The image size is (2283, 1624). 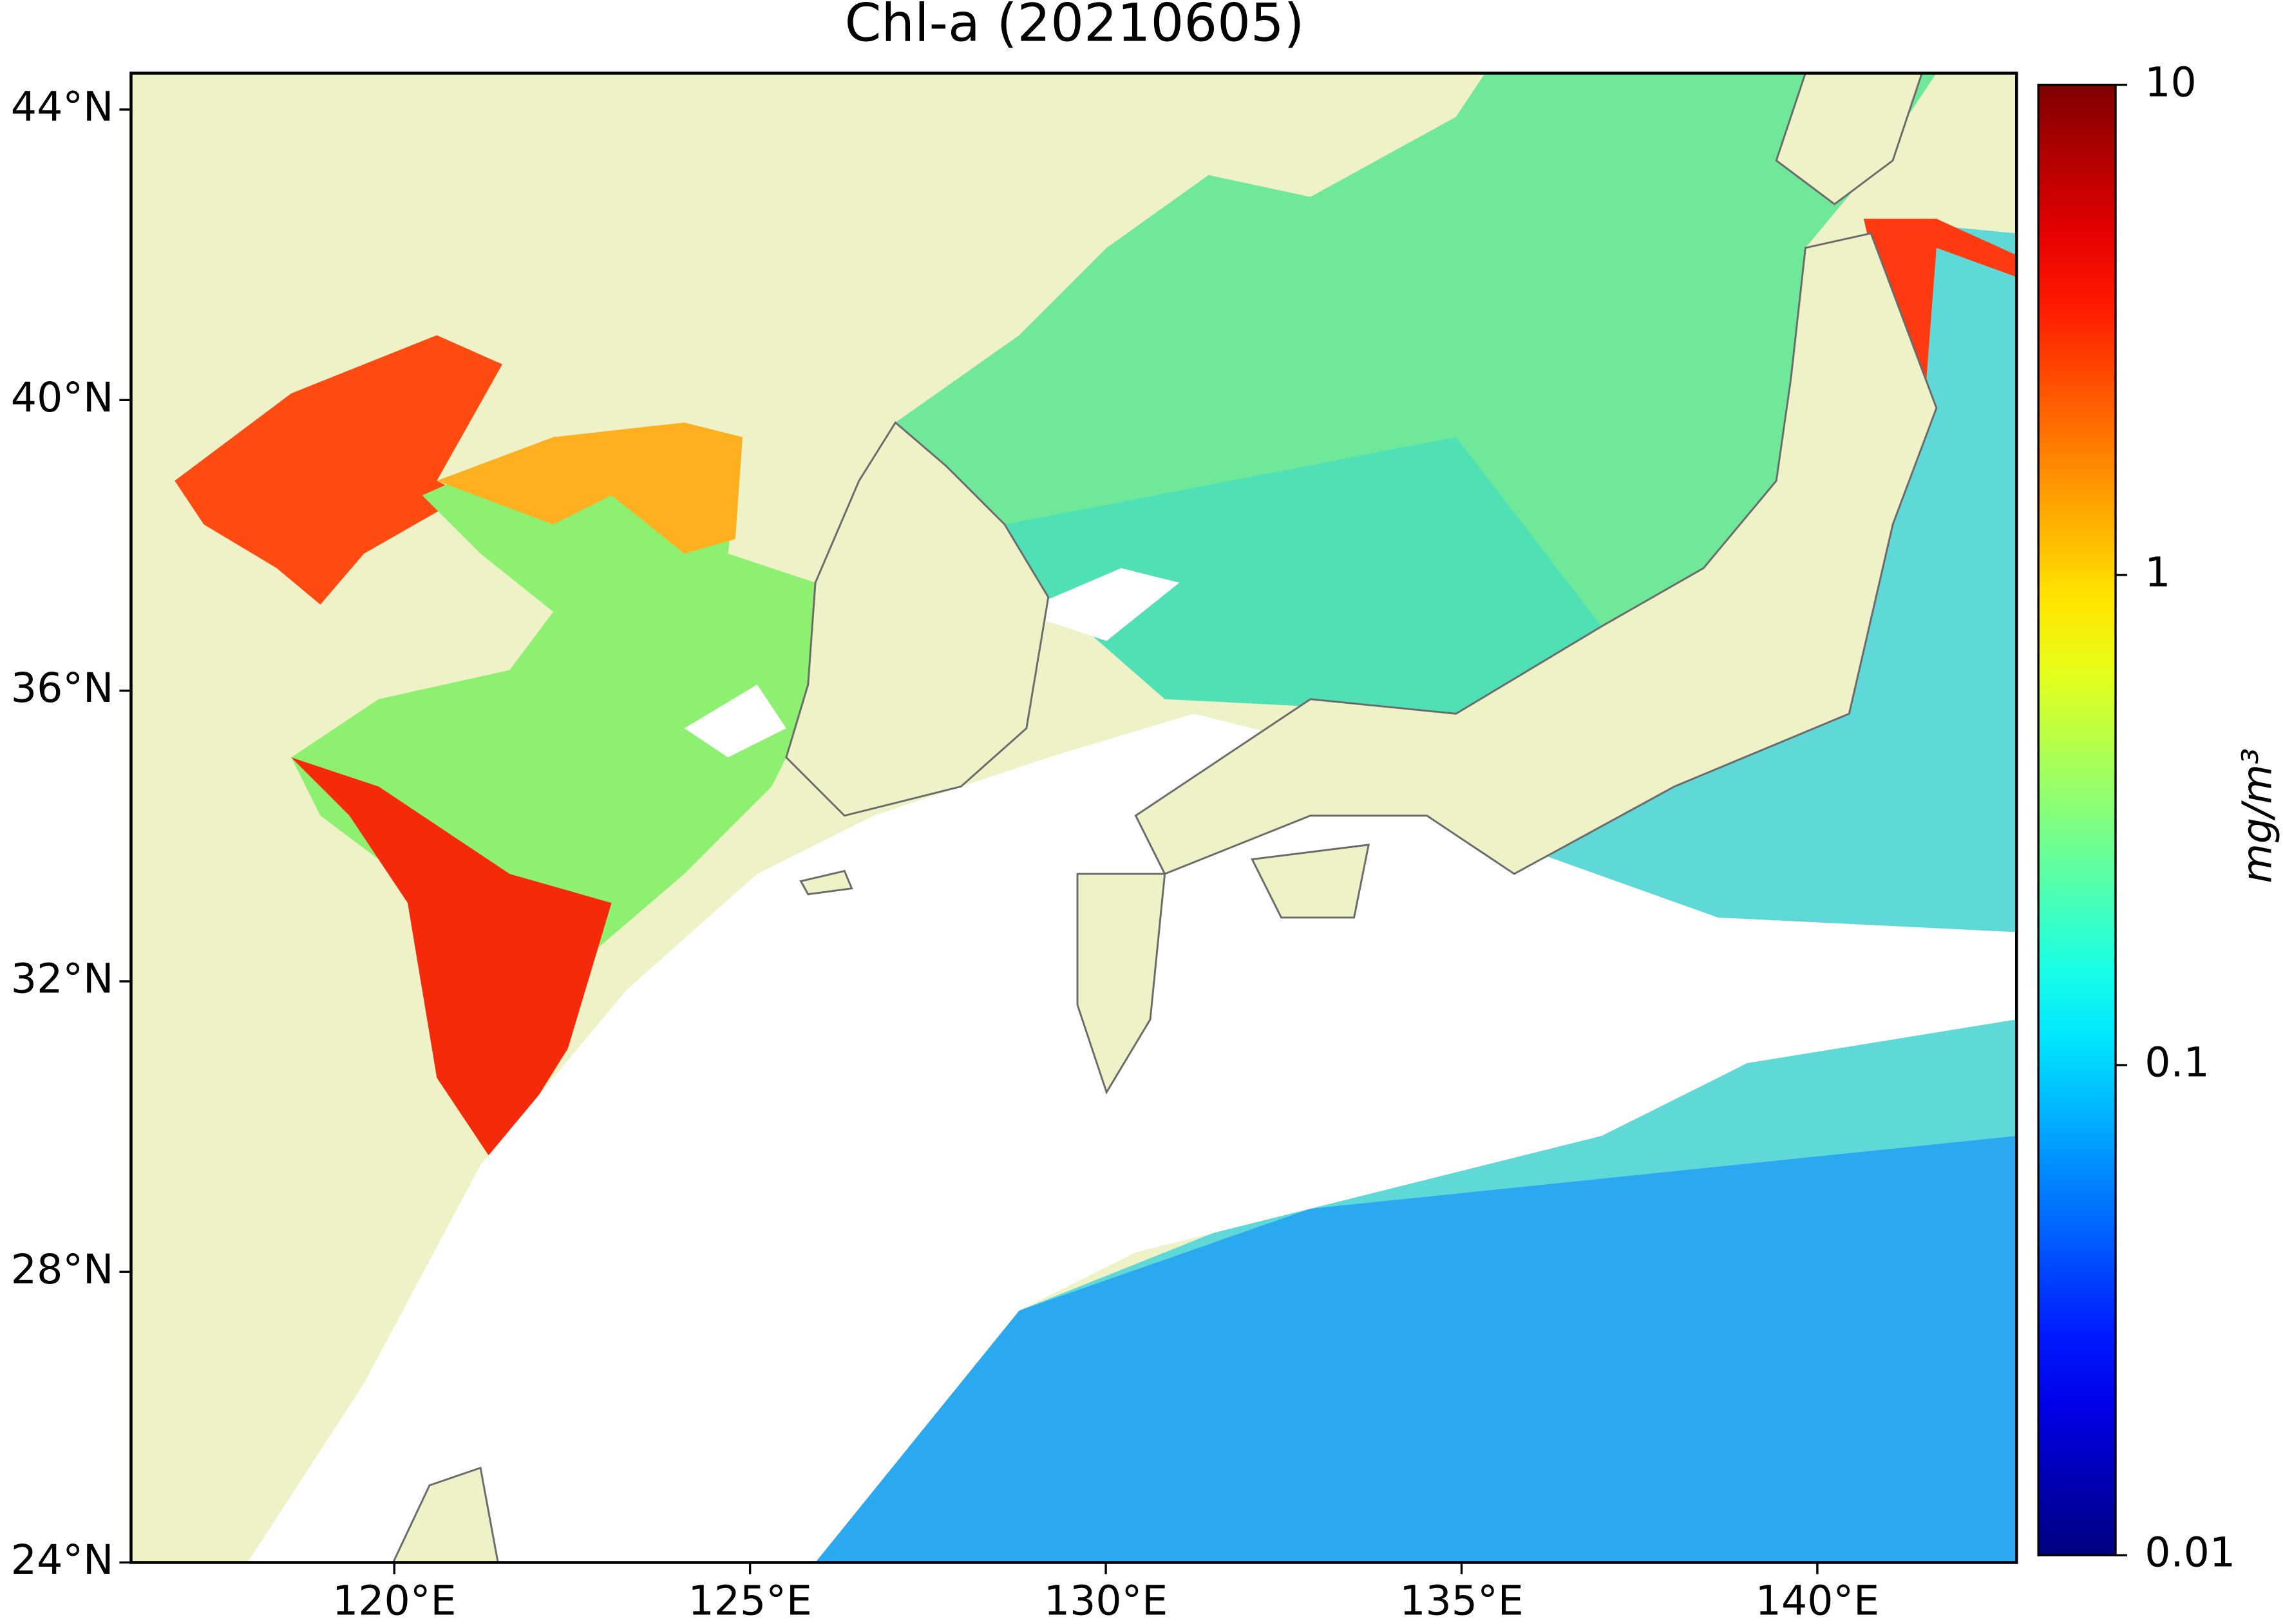 I want to click on ocean-east-china-coast, so click(x=451, y=962).